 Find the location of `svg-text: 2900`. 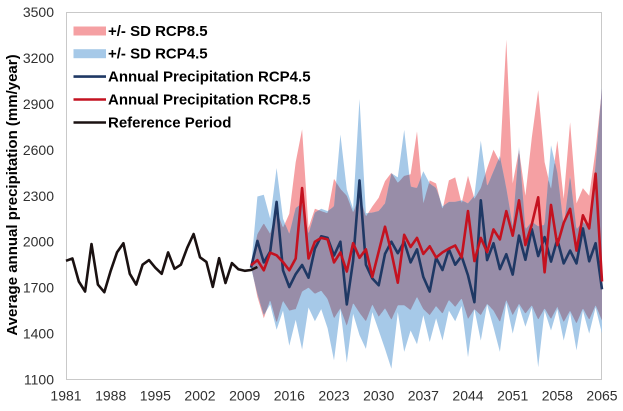

svg-text: 2900 is located at coordinates (38, 104).